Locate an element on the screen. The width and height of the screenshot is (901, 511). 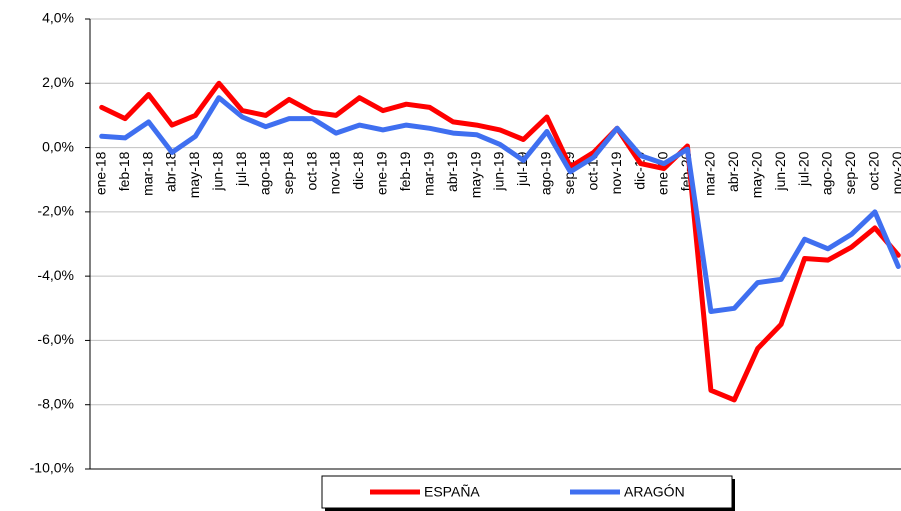
x-tick-label: sep-20 is located at coordinates (850, 172).